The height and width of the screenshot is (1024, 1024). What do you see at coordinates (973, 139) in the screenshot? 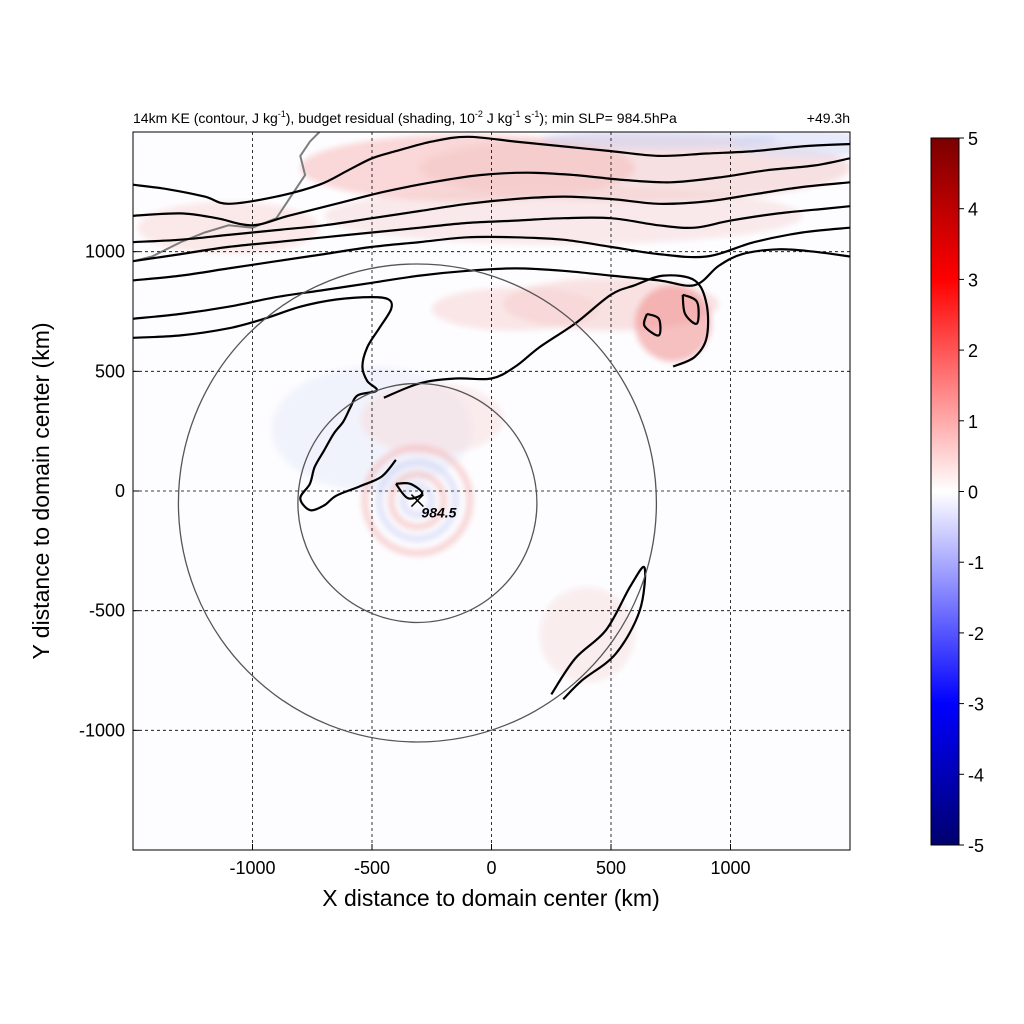
I see `colorbar-tick-label-0: 5` at bounding box center [973, 139].